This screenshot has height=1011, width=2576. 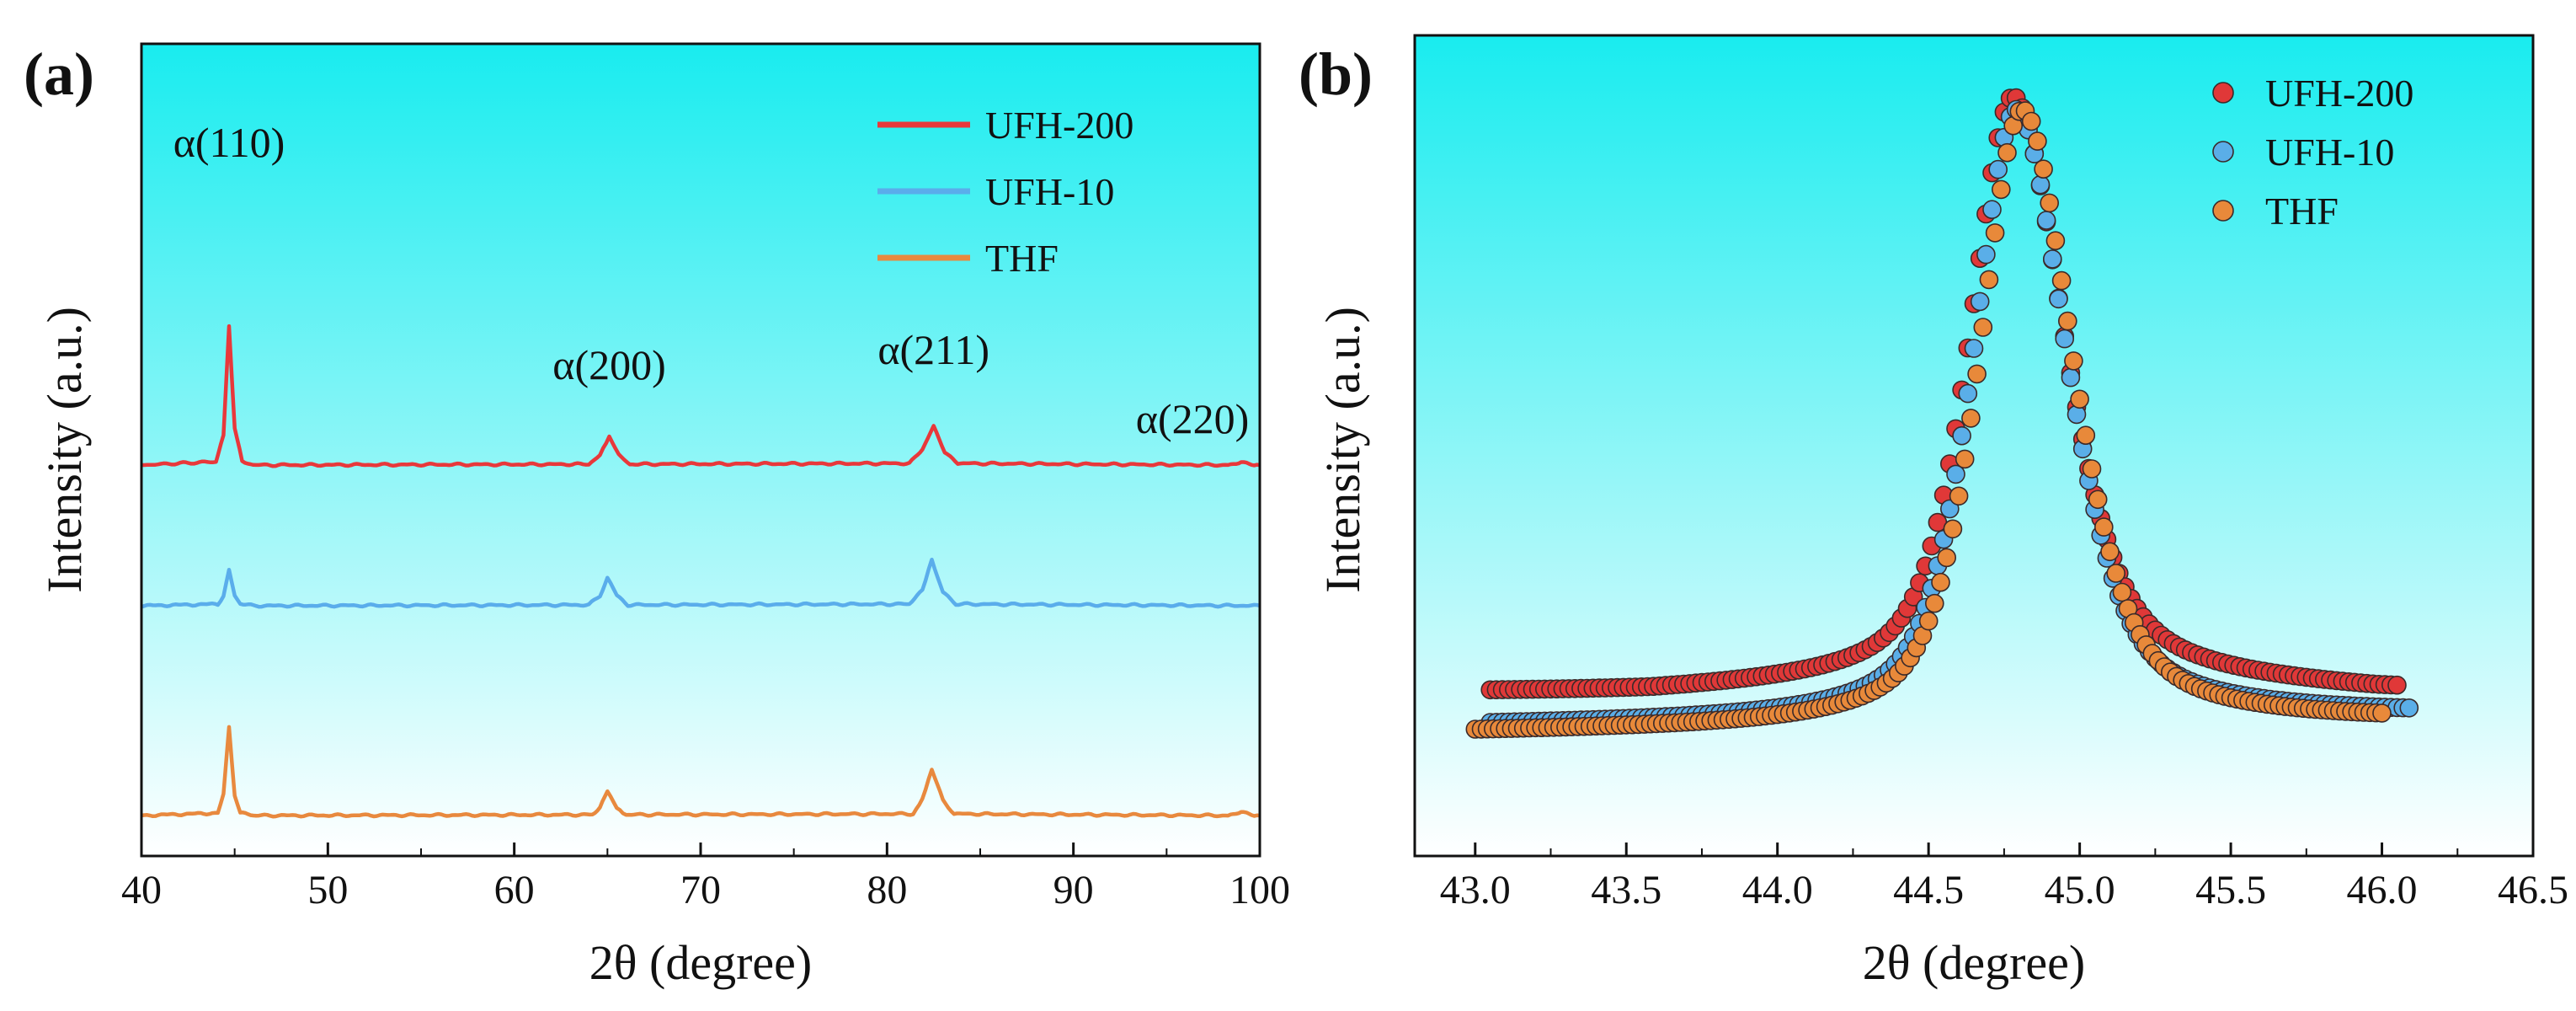 I want to click on panel-a-x-tick-label: 50, so click(x=327, y=890).